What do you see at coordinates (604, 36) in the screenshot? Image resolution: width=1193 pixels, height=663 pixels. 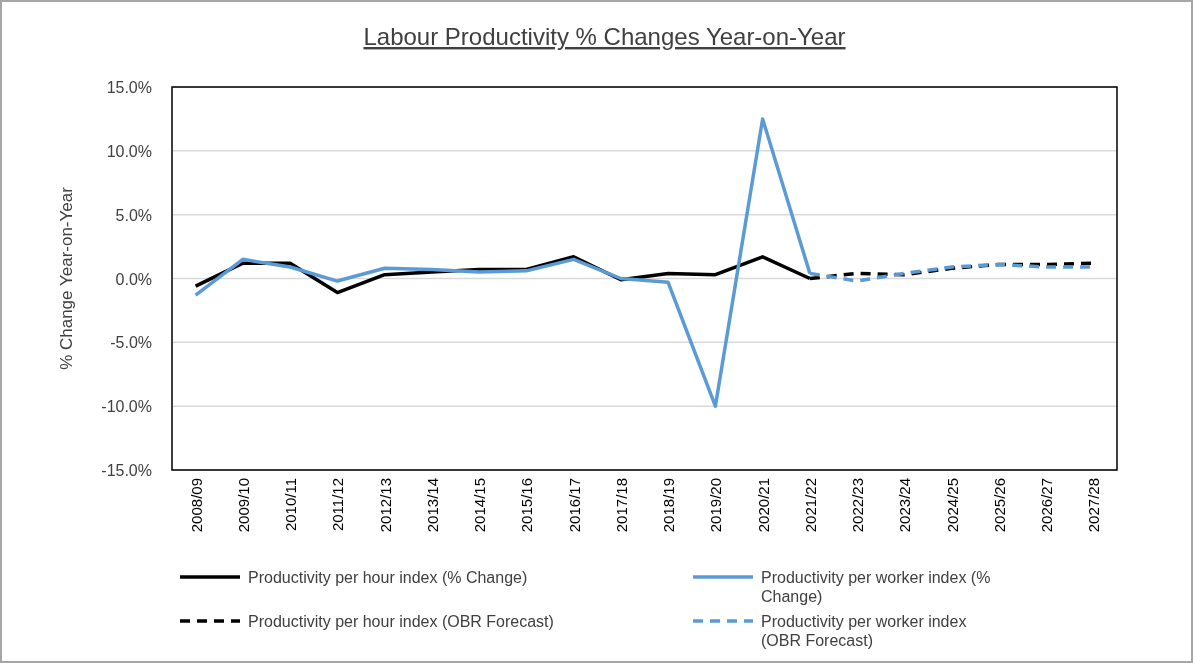 I see `chart-title: Labour Productivity % Changes Year-on-Year` at bounding box center [604, 36].